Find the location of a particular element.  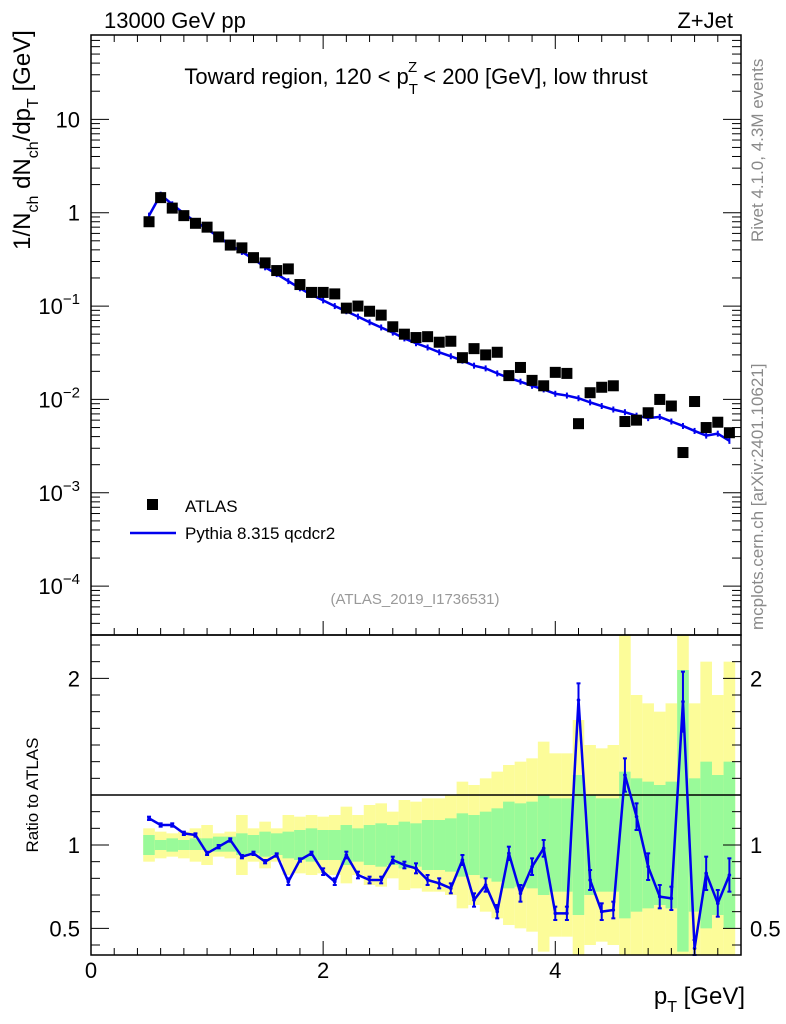

y-tick-label-ratio-right: 1 is located at coordinates (756, 845).